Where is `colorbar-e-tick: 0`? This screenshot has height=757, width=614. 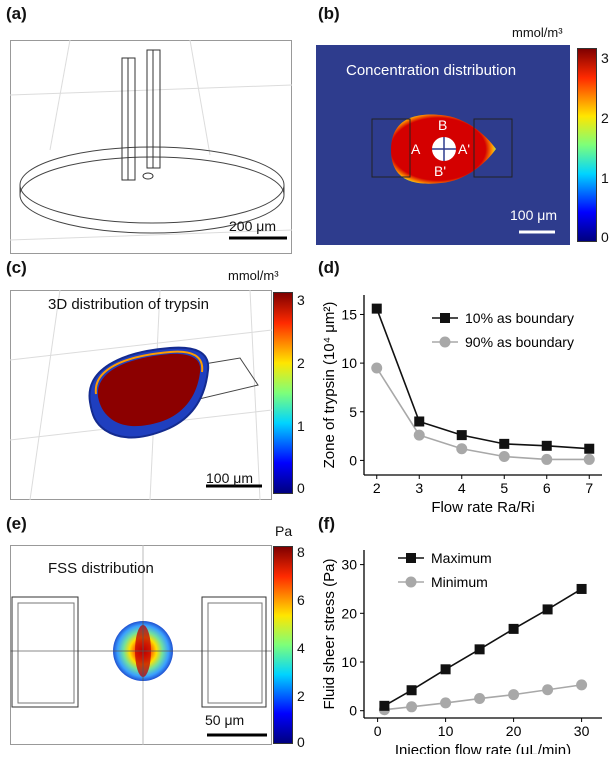
colorbar-e-tick: 0 is located at coordinates (301, 742).